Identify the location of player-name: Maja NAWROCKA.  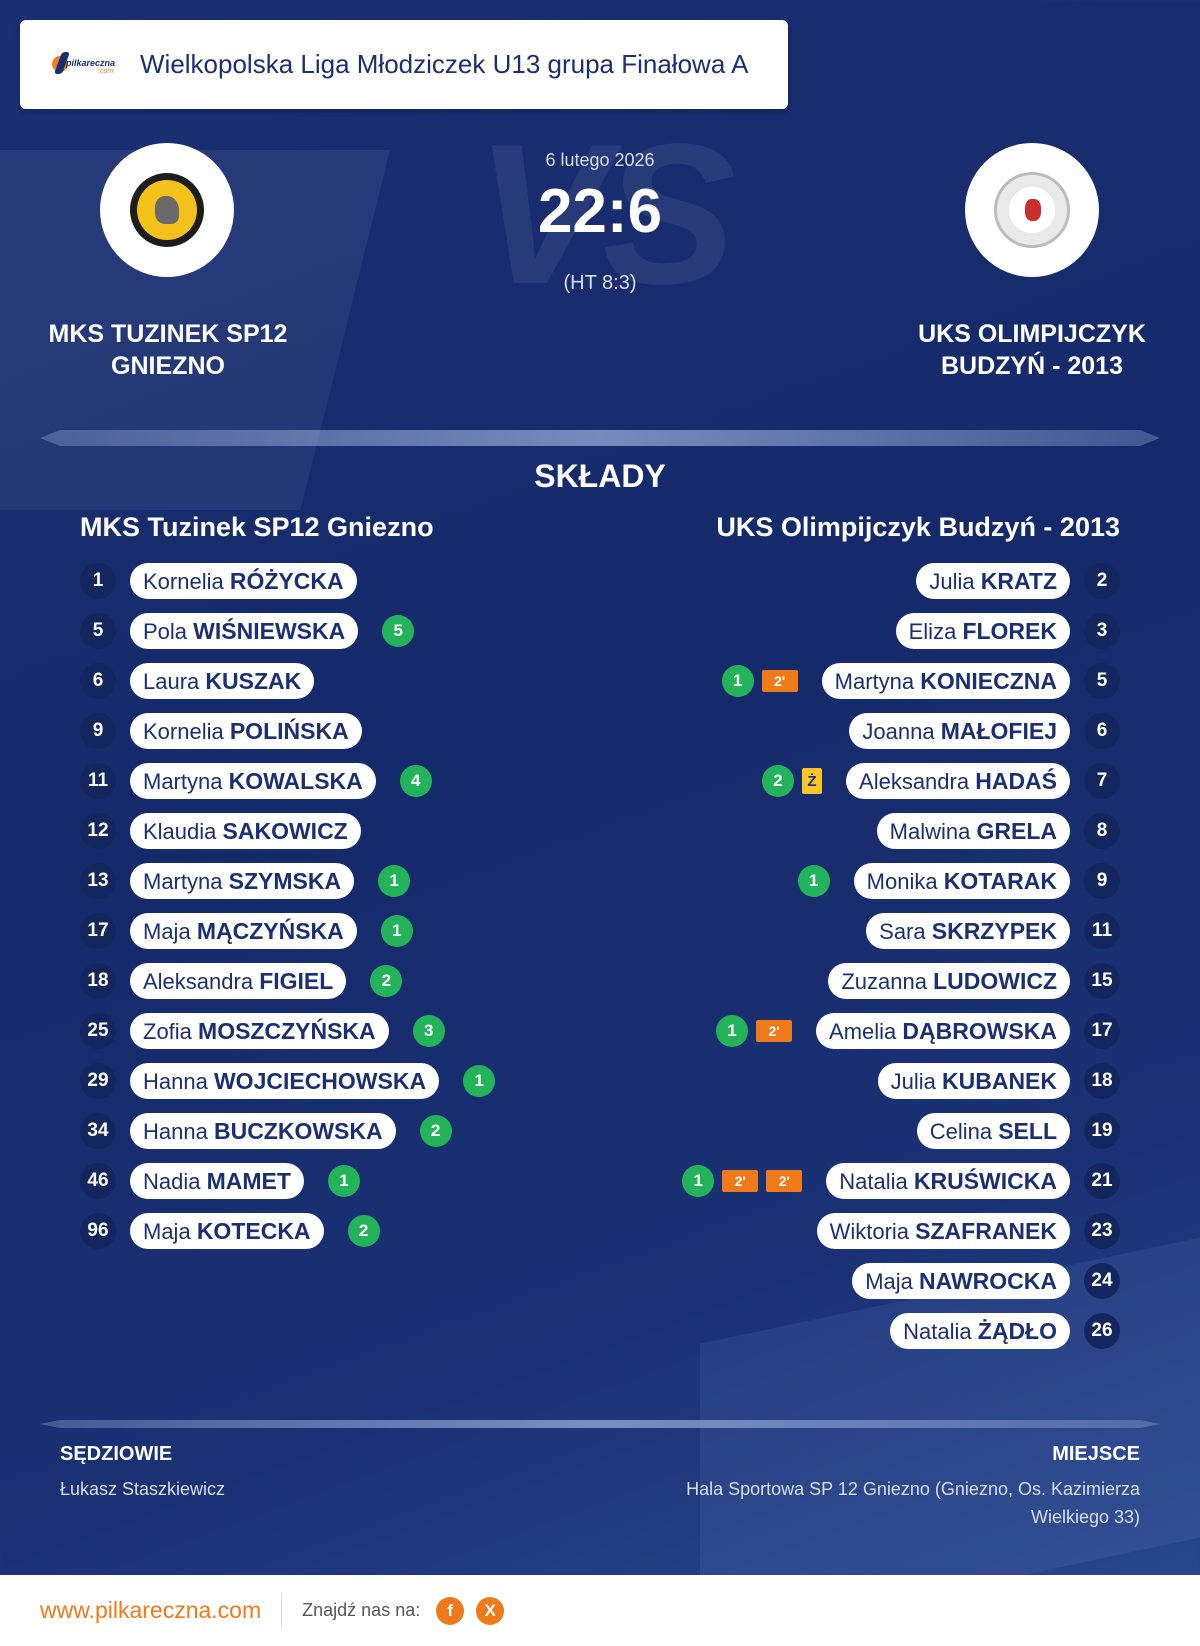
(961, 1281).